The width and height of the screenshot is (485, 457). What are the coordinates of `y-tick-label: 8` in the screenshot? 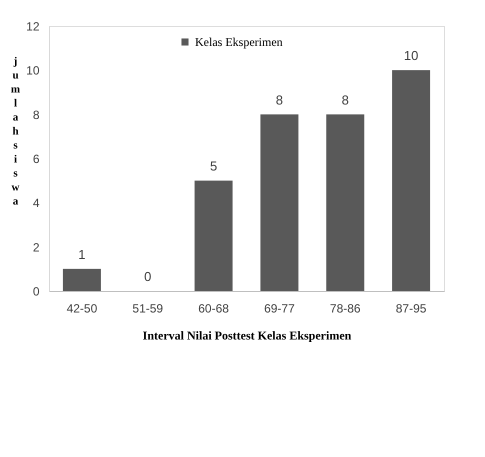 It's located at (36, 115).